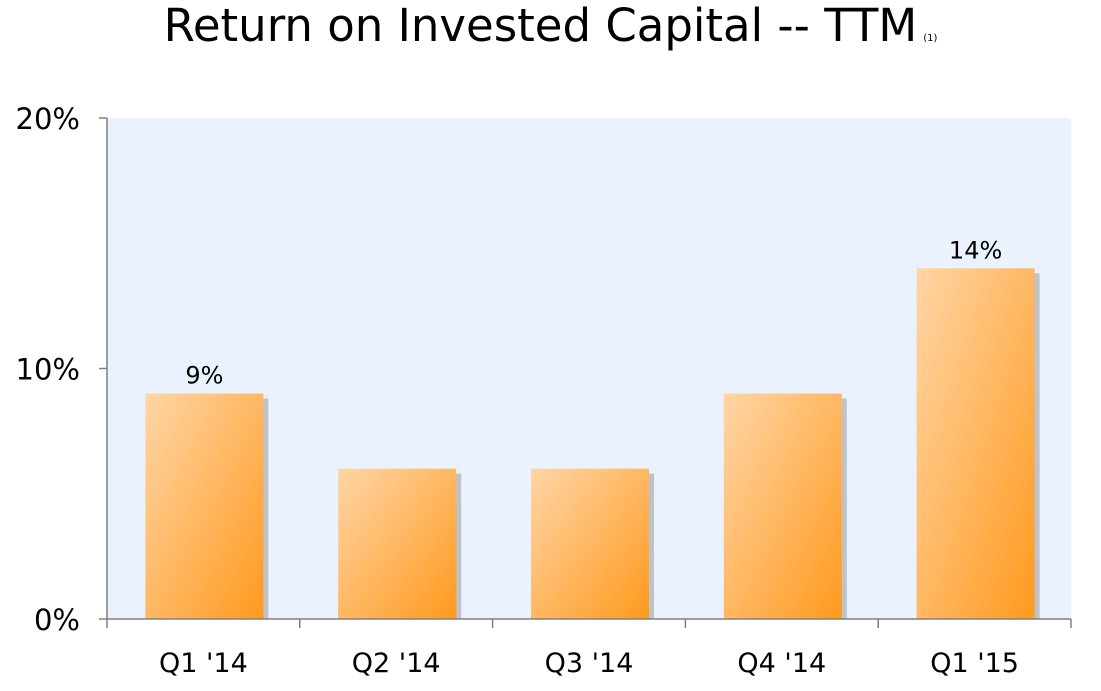 The width and height of the screenshot is (1101, 691). I want to click on chart-title-text: Return on Invested Capital -- TTM, so click(540, 26).